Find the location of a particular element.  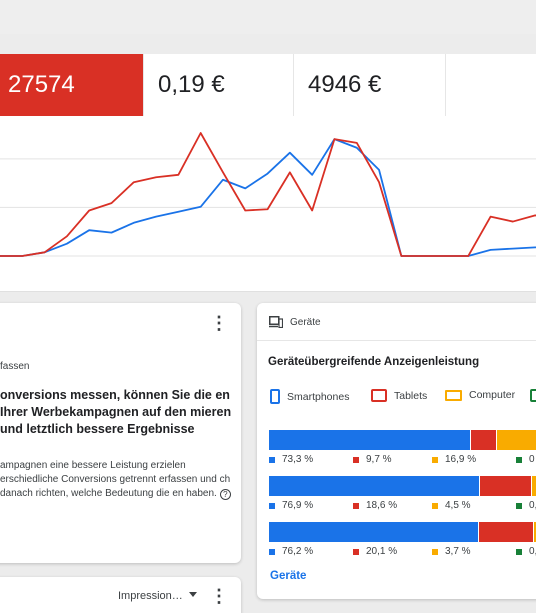

metric-value: 0,19 € is located at coordinates (191, 84).